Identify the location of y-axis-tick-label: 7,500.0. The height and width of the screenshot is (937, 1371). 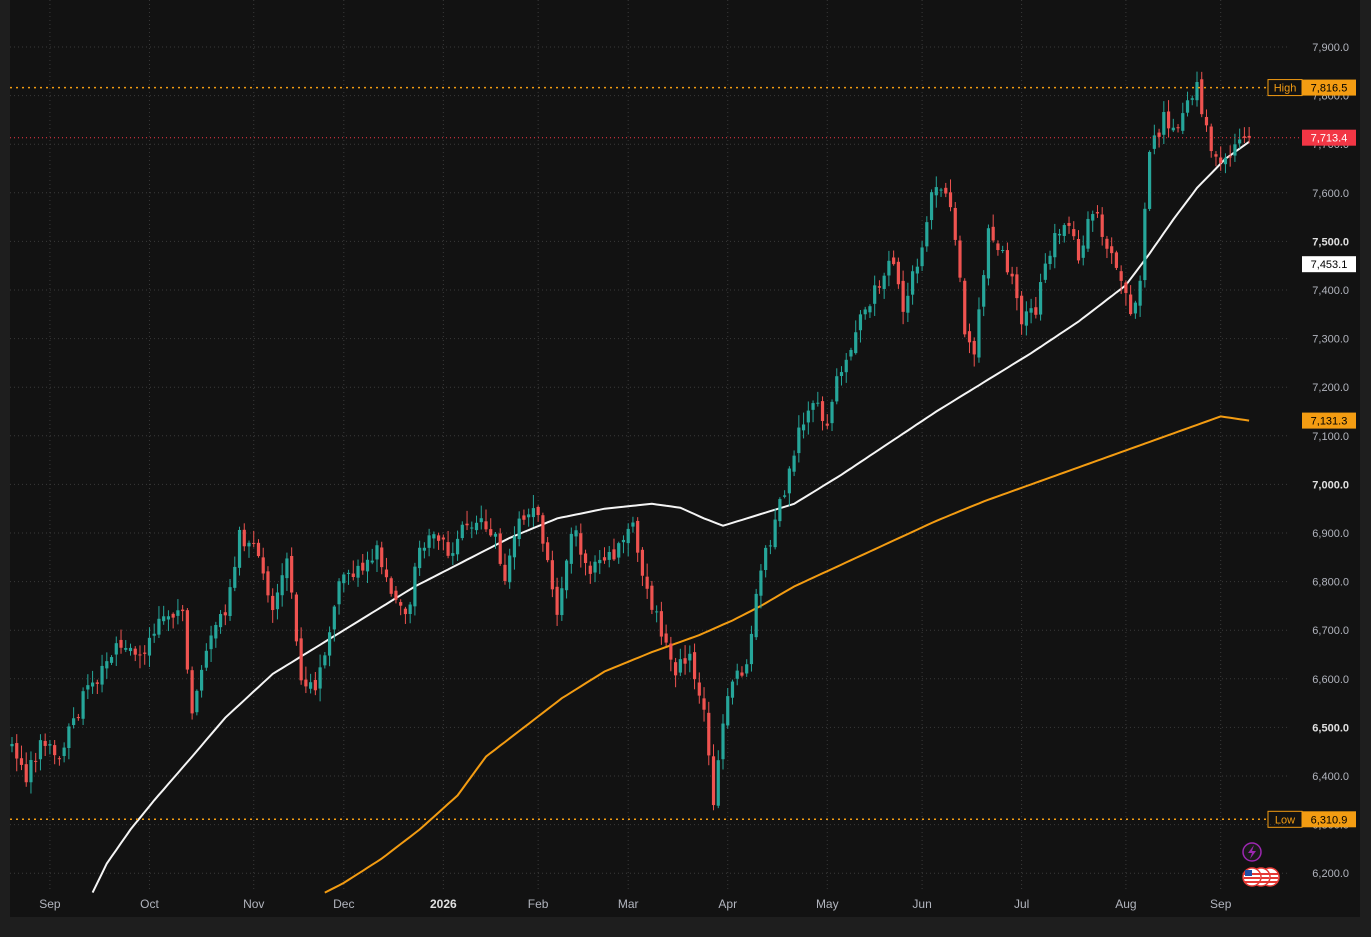
(1330, 242).